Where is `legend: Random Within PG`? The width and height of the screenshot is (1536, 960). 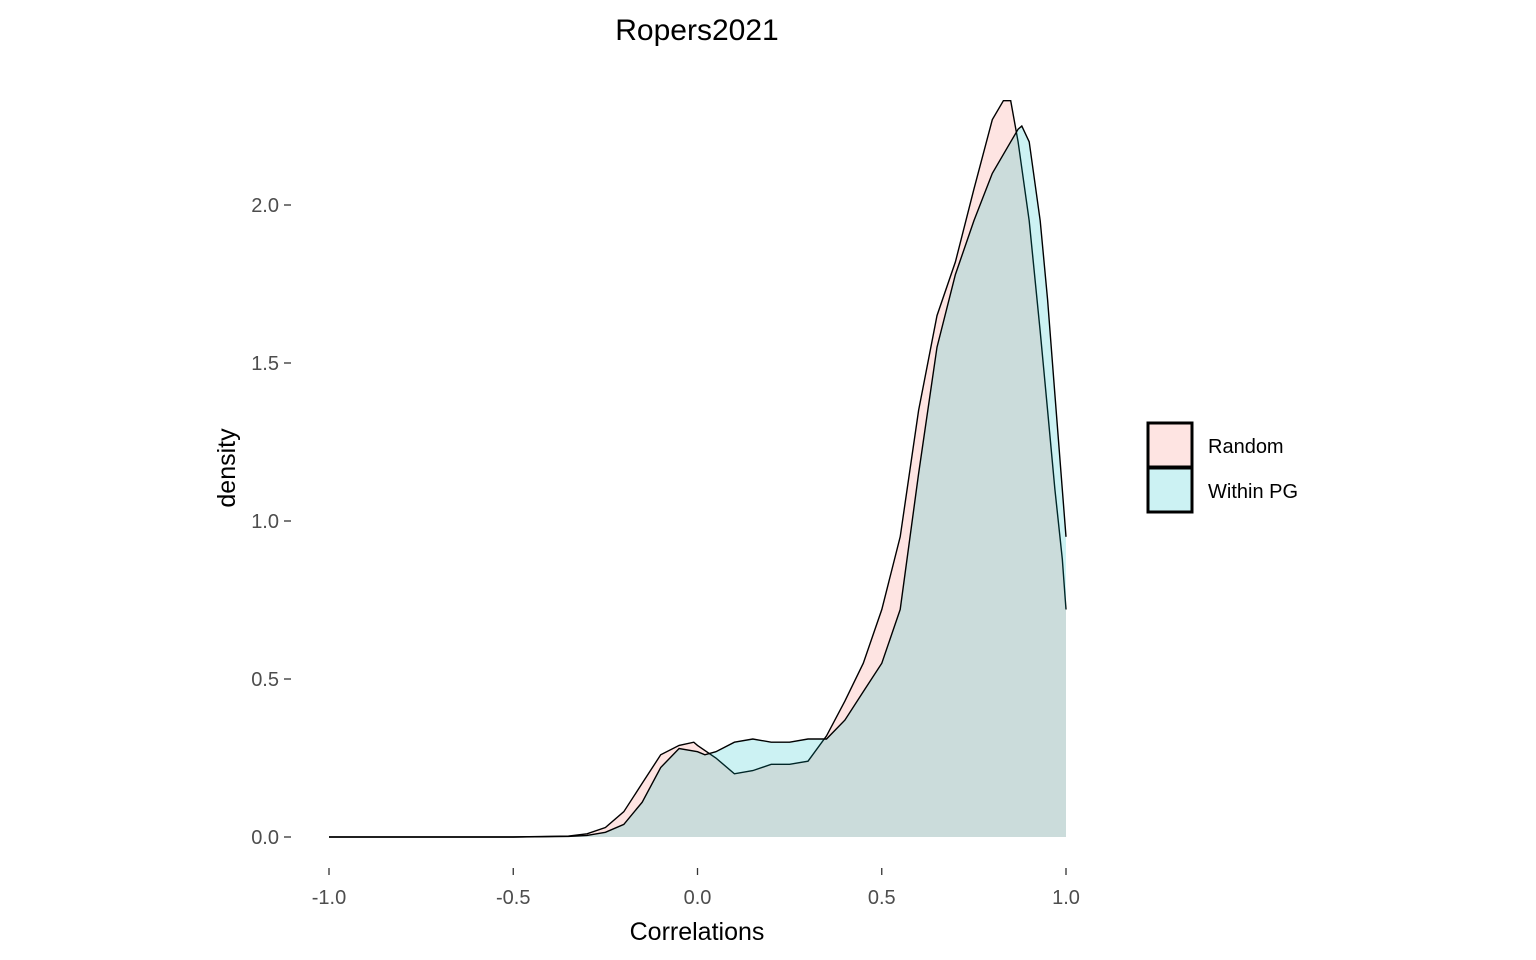 legend: Random Within PG is located at coordinates (1222, 467).